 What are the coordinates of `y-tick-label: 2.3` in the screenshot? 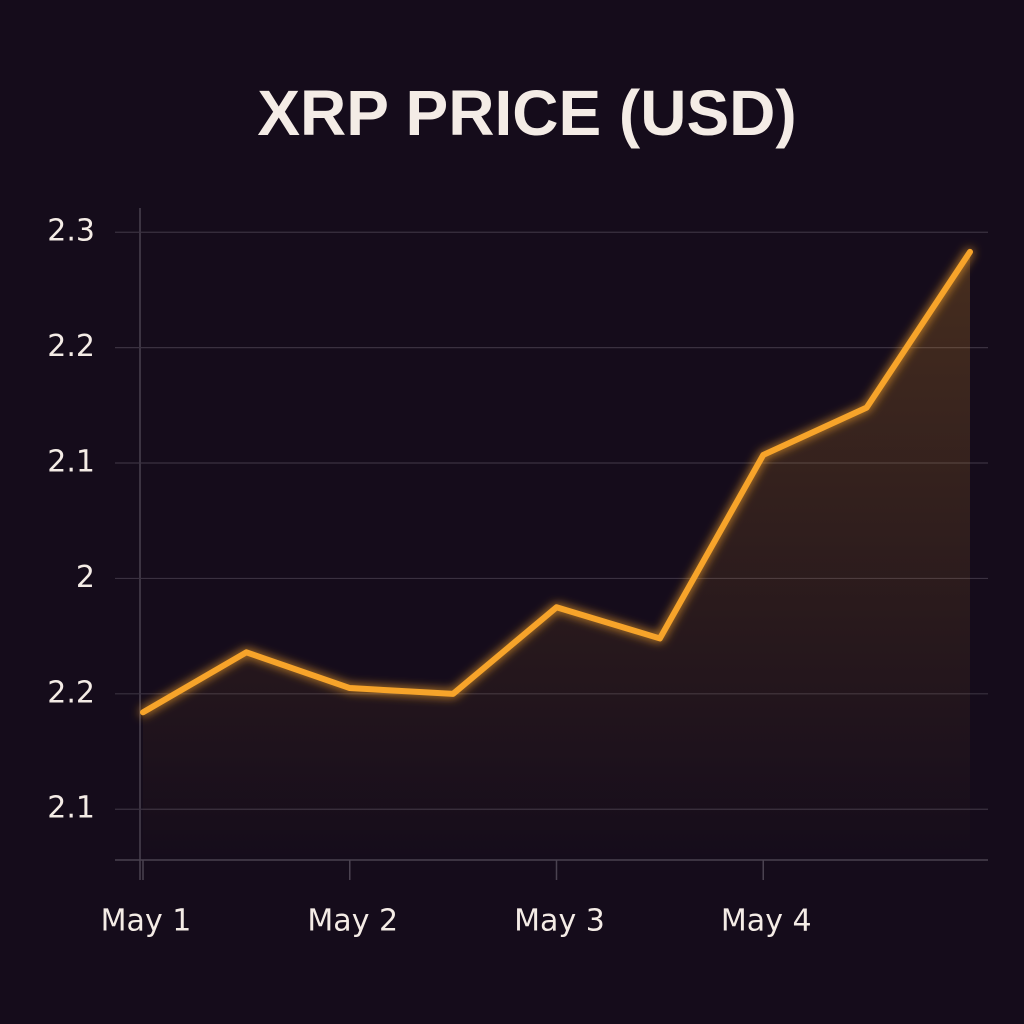 It's located at (71, 231).